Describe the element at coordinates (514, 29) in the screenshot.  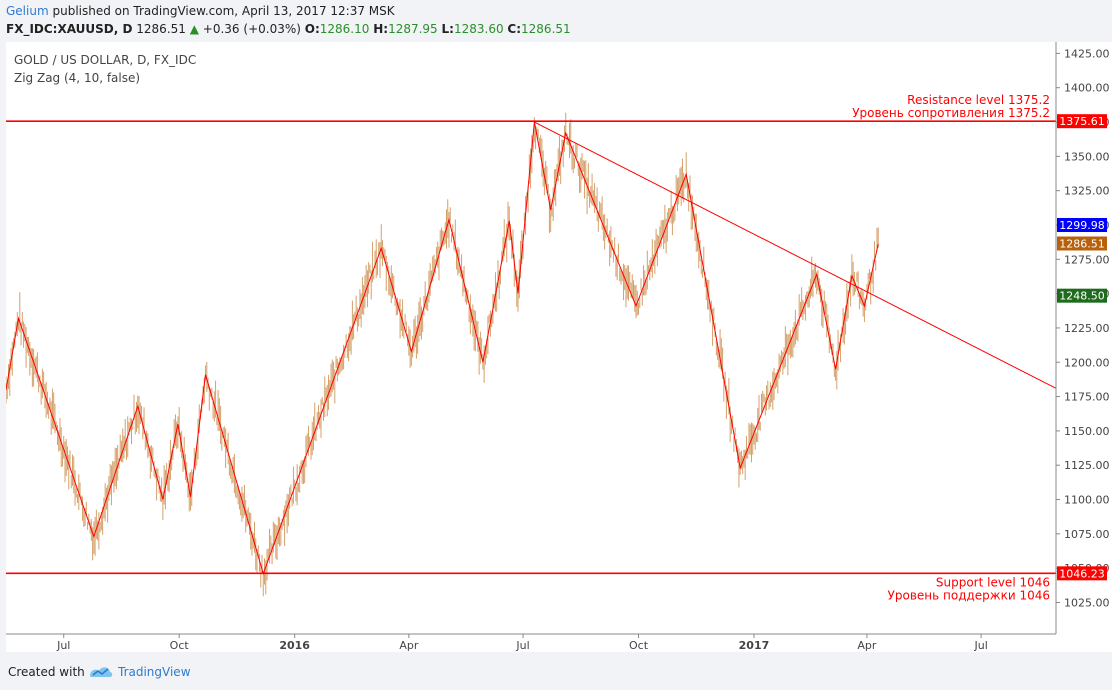
I see `close-label: C:` at that location.